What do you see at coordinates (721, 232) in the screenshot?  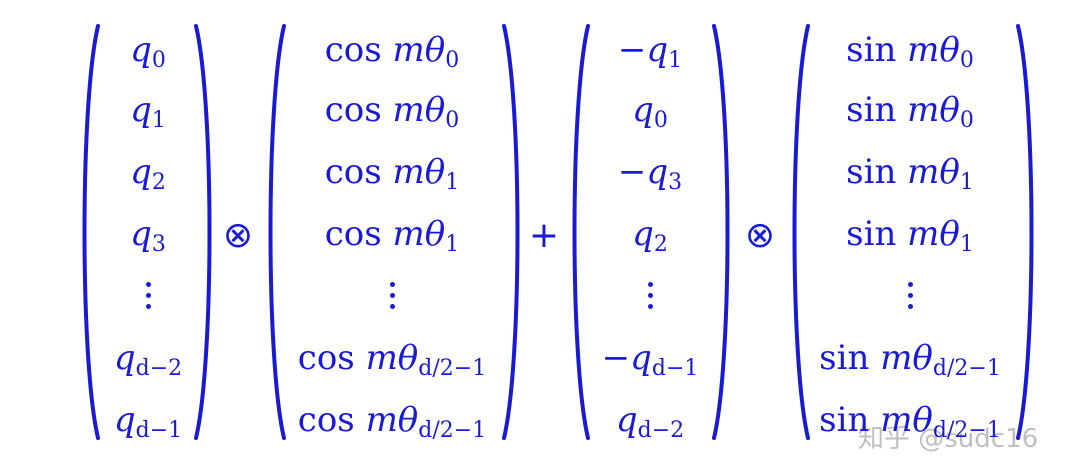 I see `matrix-qrot-right-paren` at bounding box center [721, 232].